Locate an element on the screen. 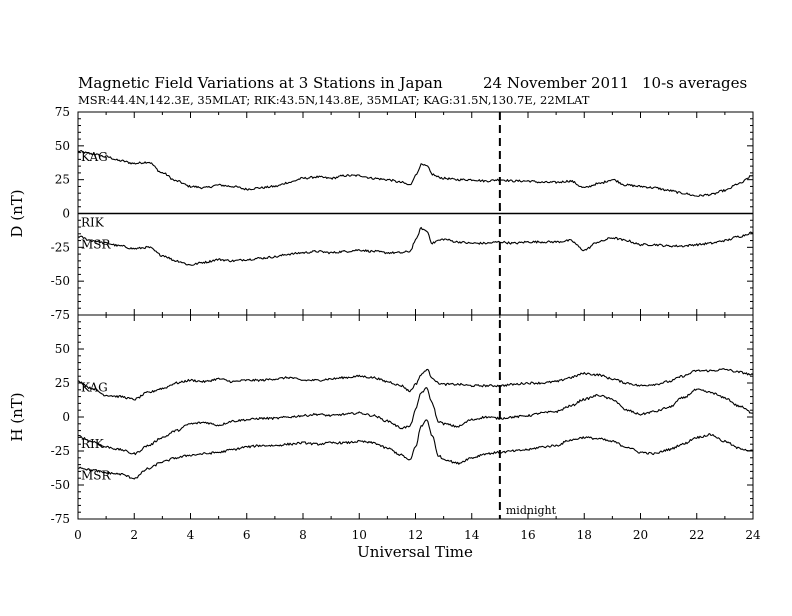 The height and width of the screenshot is (616, 792). x-tick-label: 16 is located at coordinates (527, 535).